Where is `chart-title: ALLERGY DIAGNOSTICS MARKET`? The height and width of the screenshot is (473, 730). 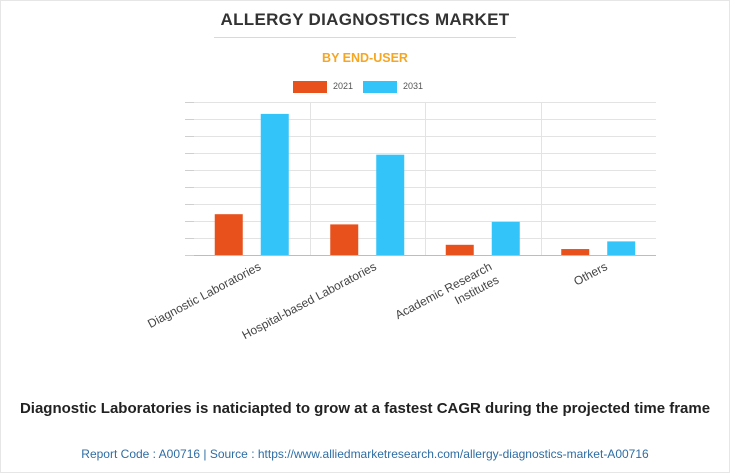 chart-title: ALLERGY DIAGNOSTICS MARKET is located at coordinates (365, 19).